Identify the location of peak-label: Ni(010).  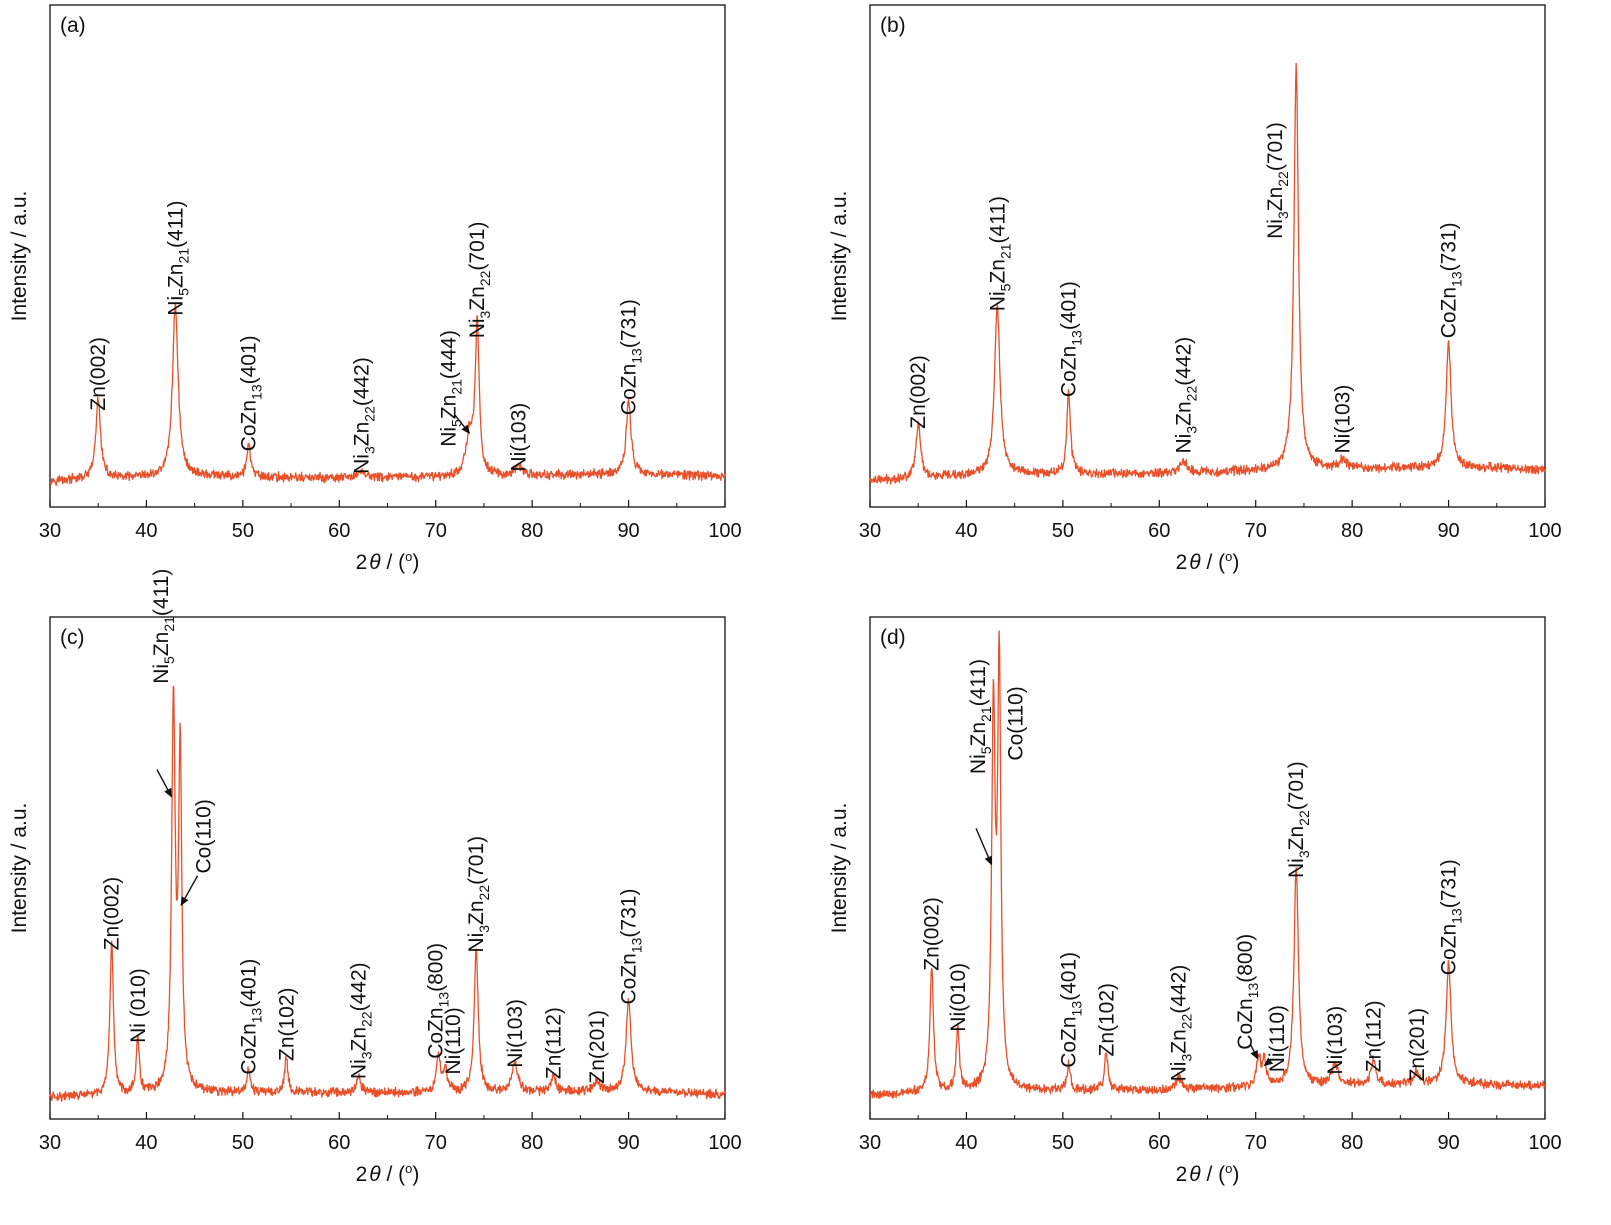
(958, 997).